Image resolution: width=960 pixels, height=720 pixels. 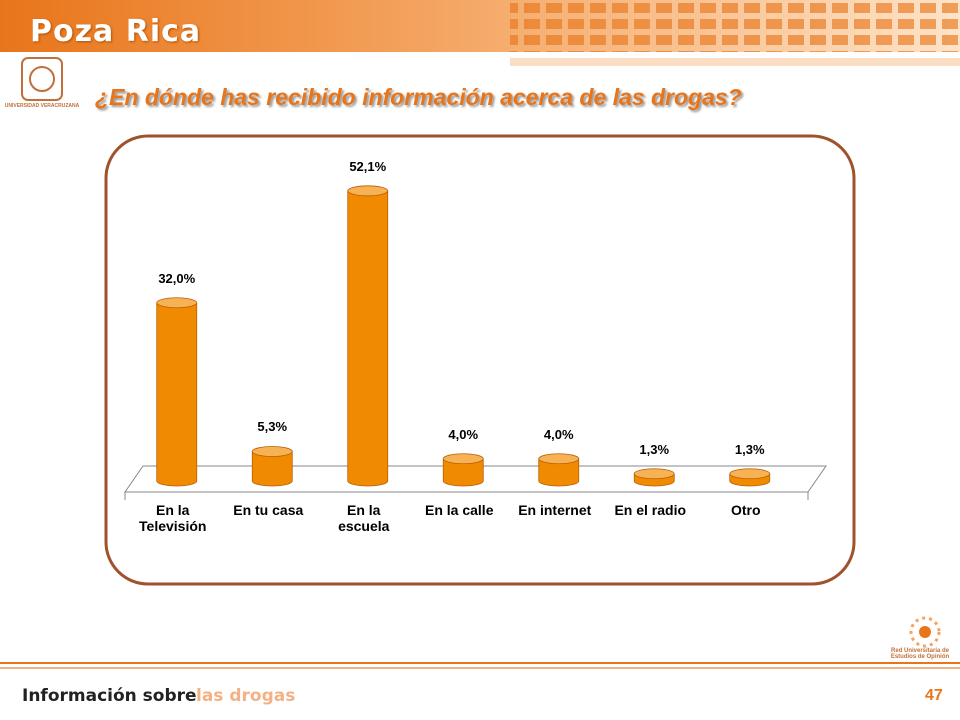 I want to click on network-logo, so click(x=925, y=632).